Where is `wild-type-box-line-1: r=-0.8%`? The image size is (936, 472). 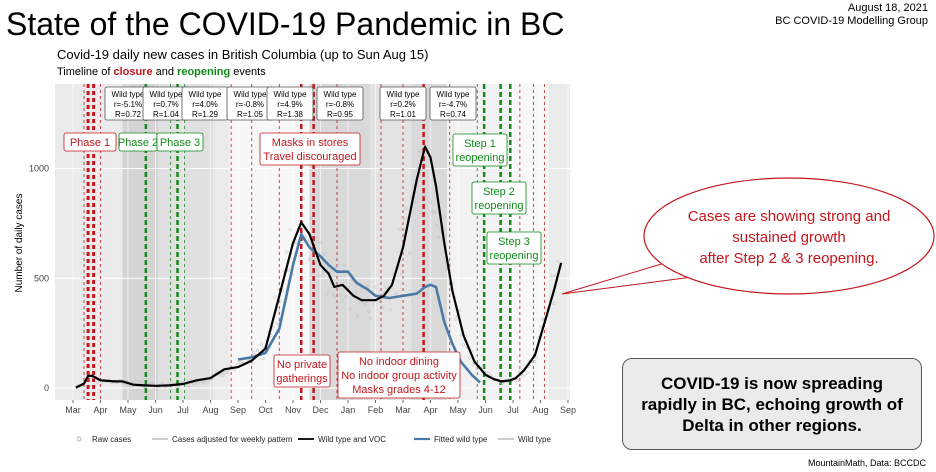
wild-type-box-line-1: r=-0.8% is located at coordinates (340, 104).